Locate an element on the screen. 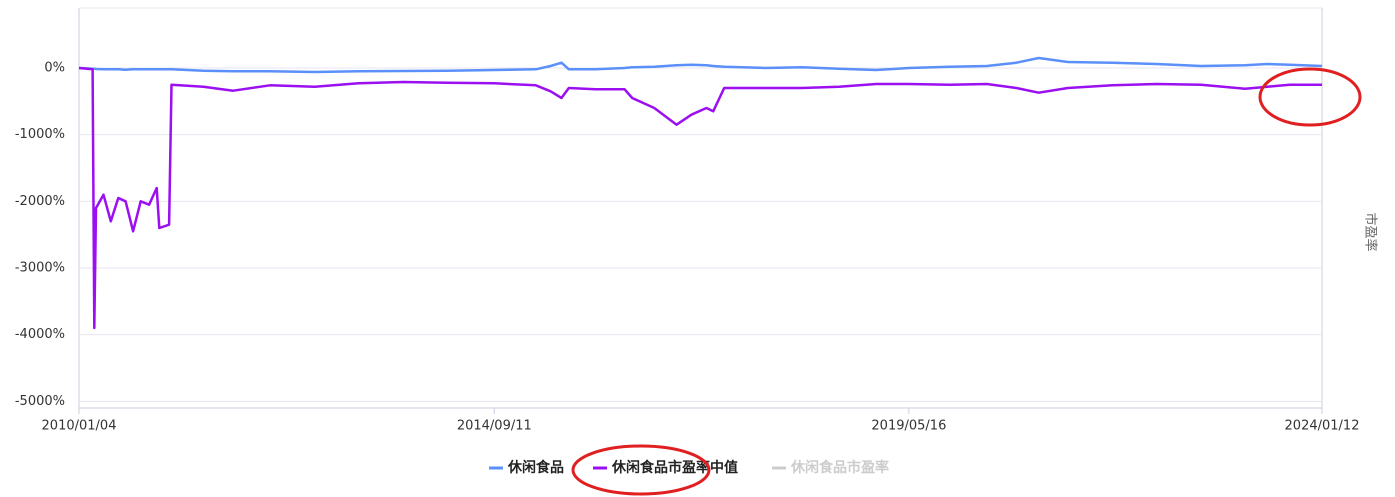 This screenshot has height=497, width=1395. y-axis-title: 市盈率 is located at coordinates (1371, 231).